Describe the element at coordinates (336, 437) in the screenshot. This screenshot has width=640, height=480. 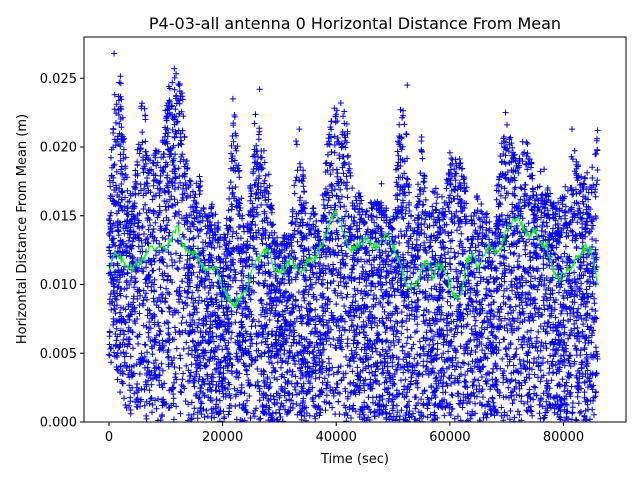
I see `x-tick-label: 40000` at that location.